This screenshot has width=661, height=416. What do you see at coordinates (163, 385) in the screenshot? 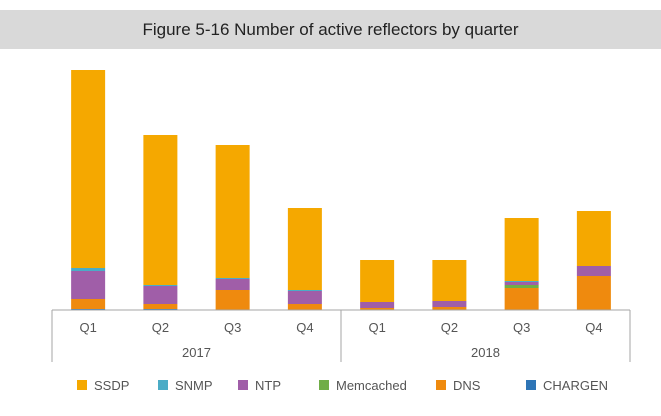
I see `legend-swatch-snmp` at bounding box center [163, 385].